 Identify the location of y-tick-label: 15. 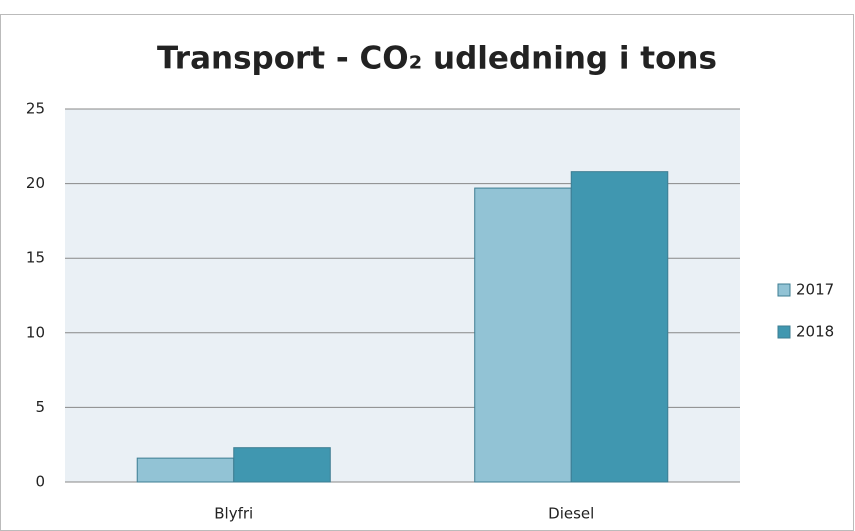
(35, 258).